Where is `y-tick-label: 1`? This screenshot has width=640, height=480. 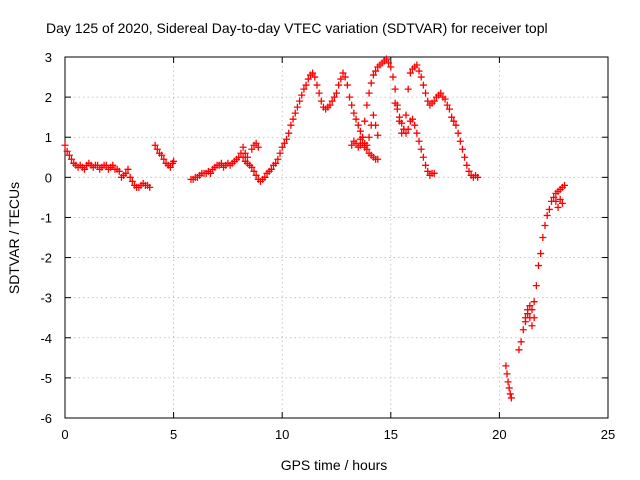 y-tick-label: 1 is located at coordinates (48, 137).